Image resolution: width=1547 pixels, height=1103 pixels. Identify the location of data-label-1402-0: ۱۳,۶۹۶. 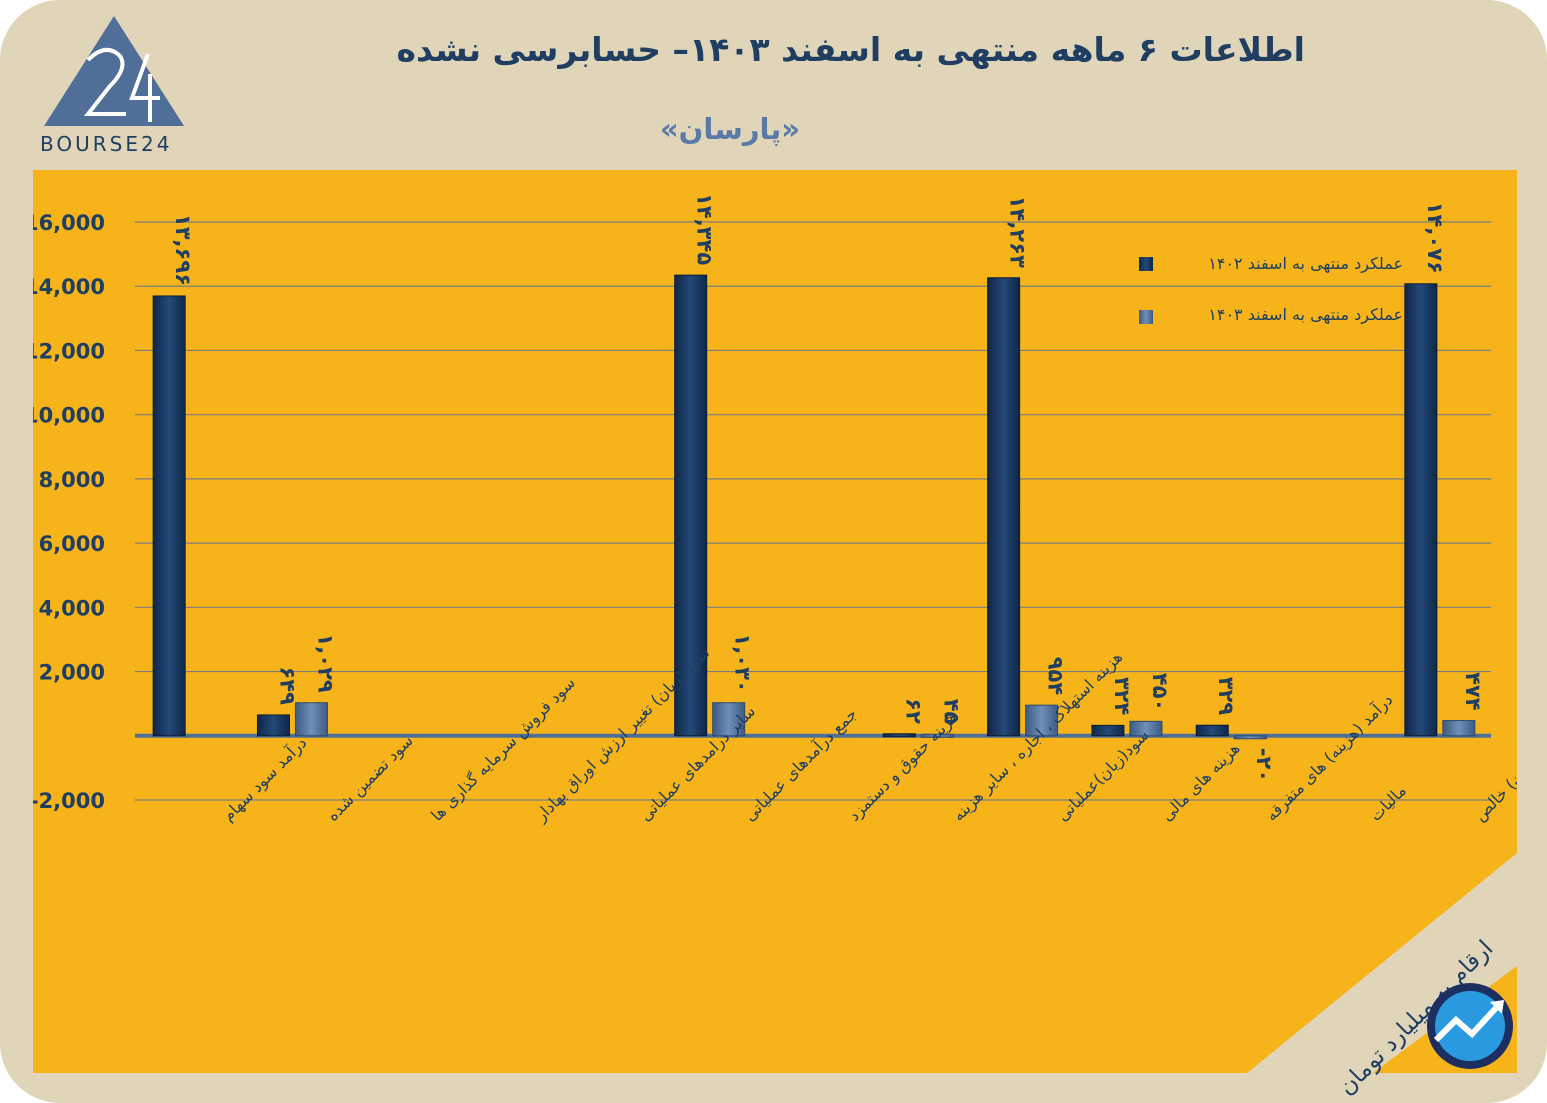
(183, 250).